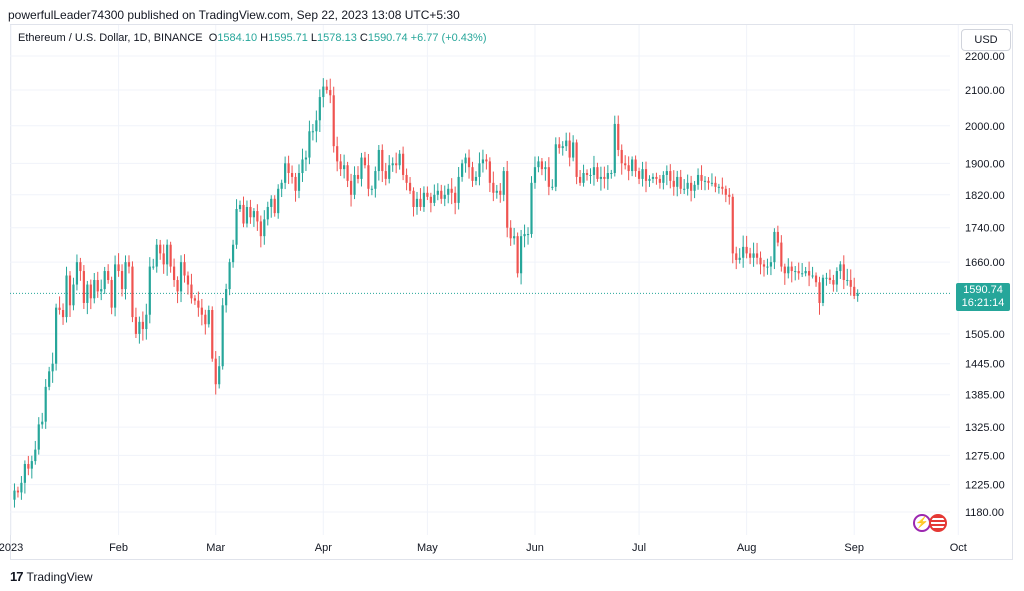  I want to click on high-label: H, so click(264, 38).